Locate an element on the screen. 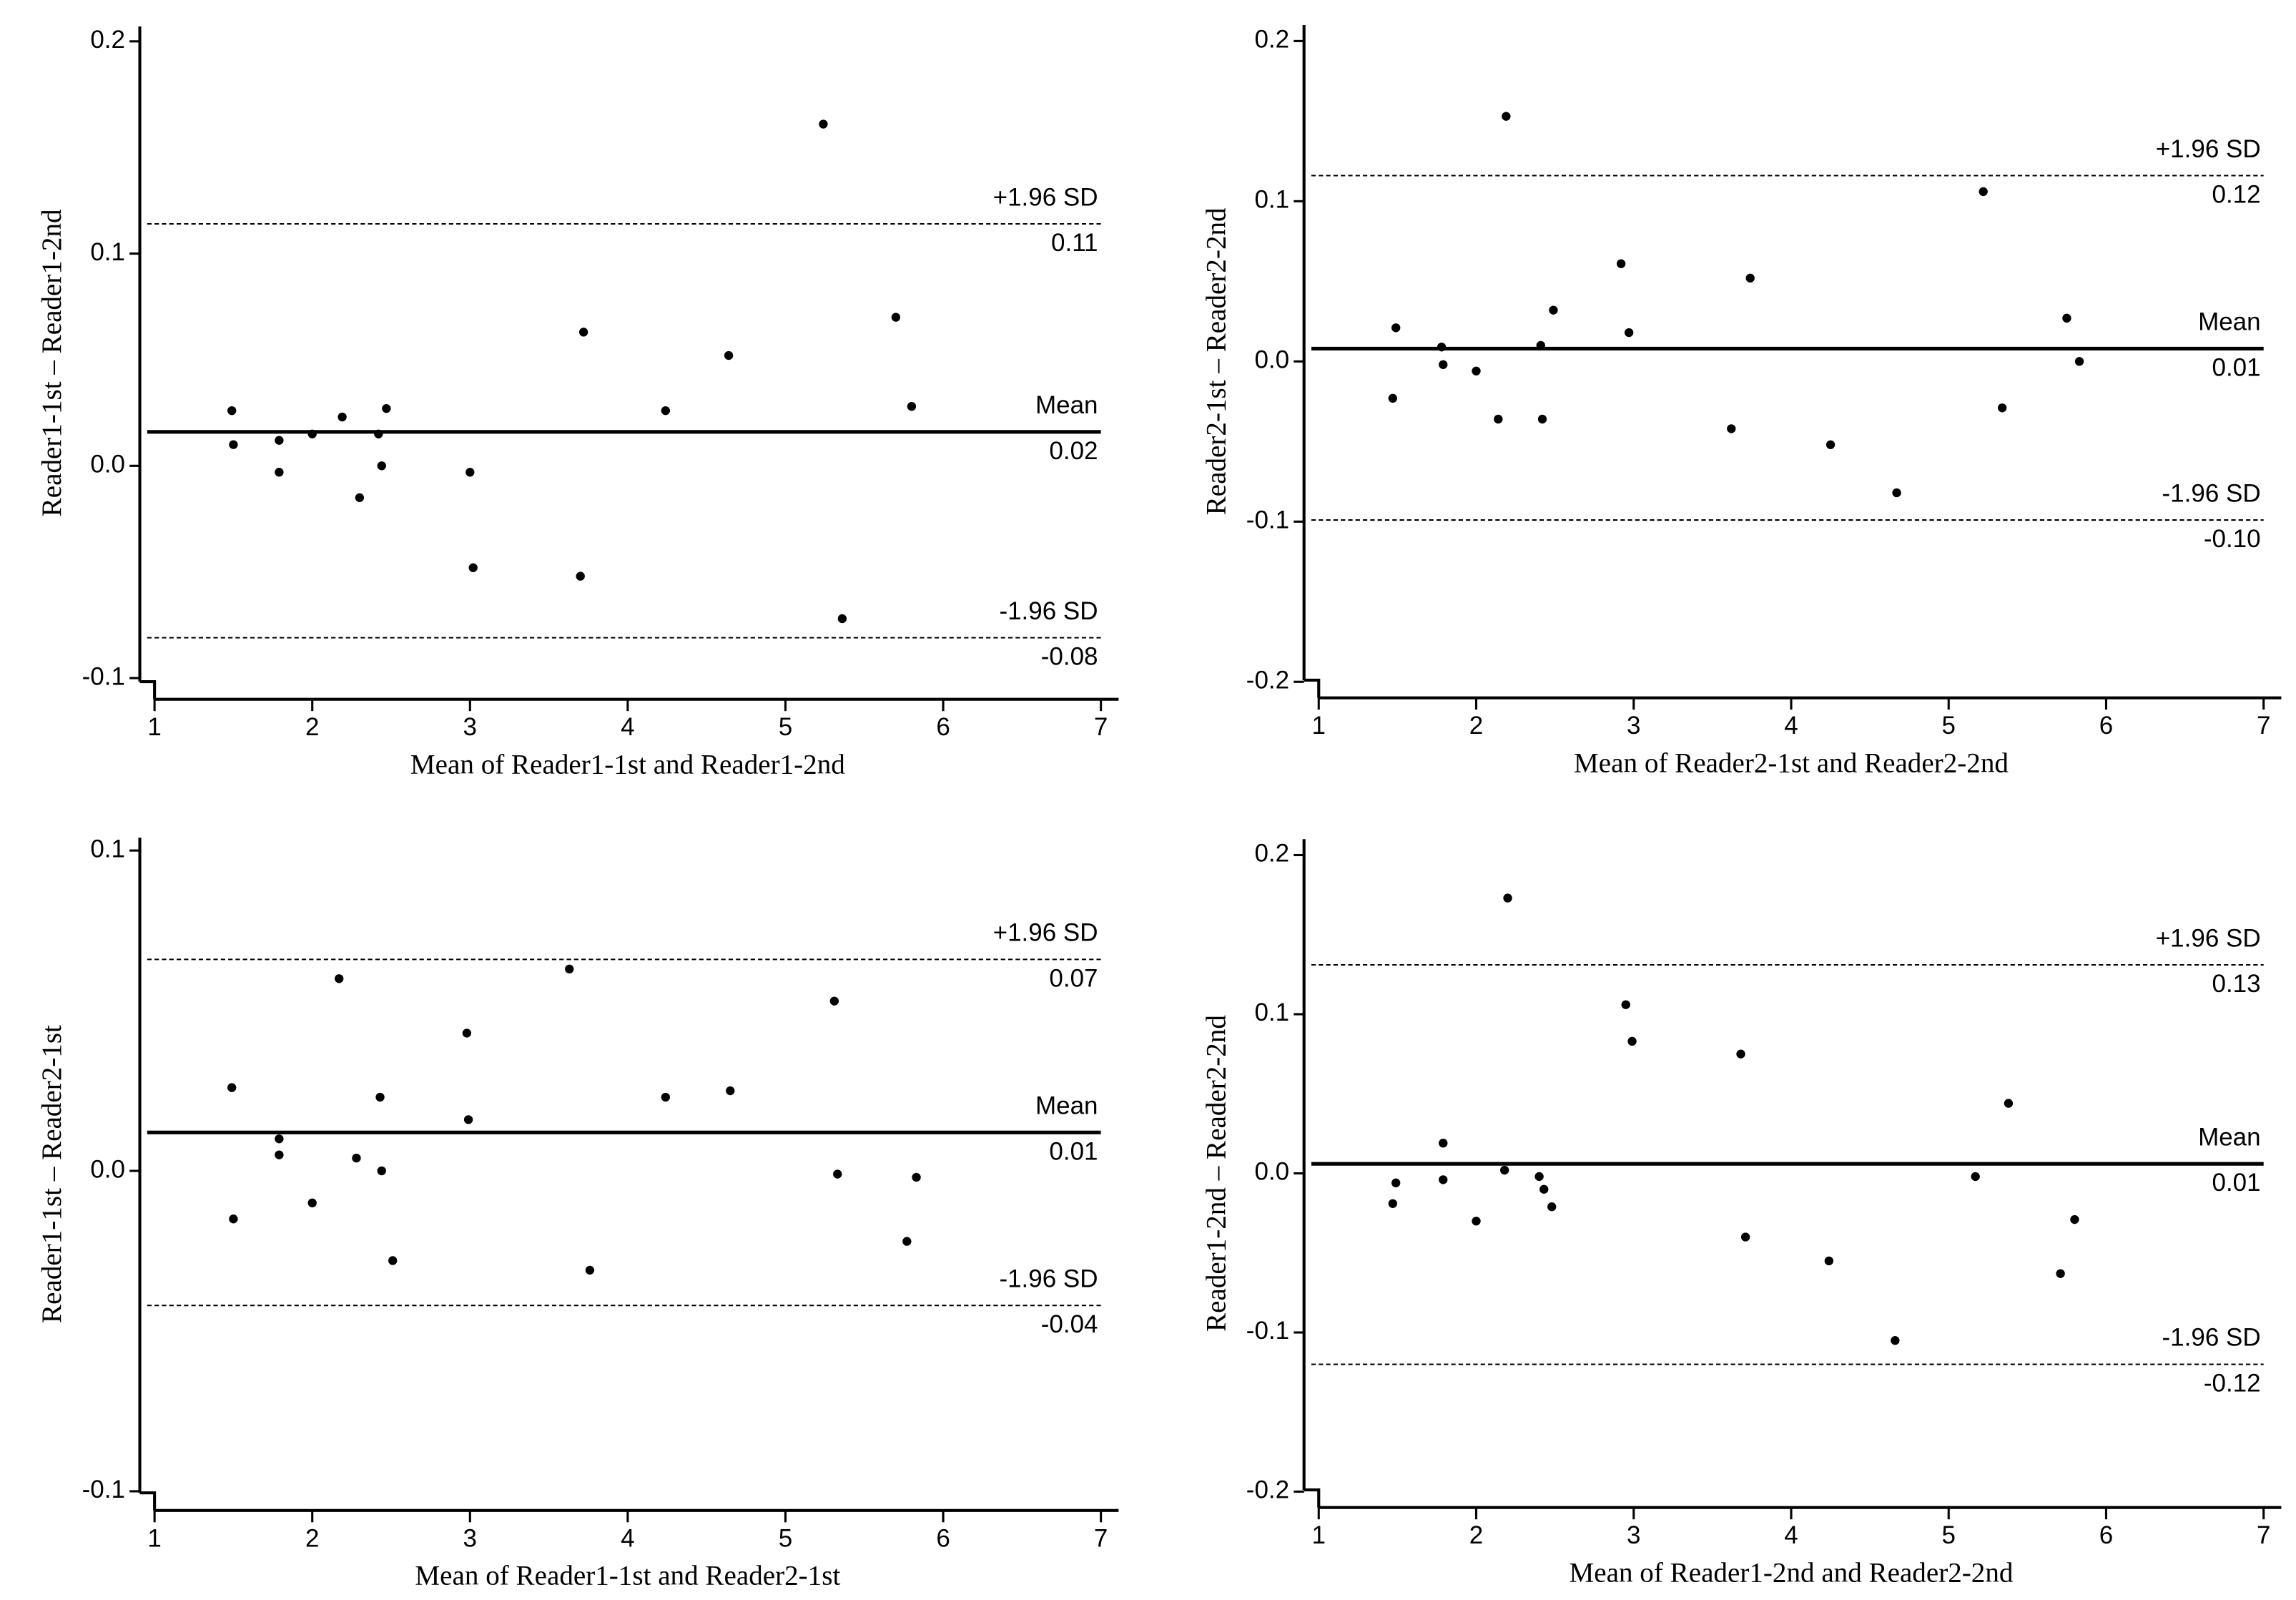 The image size is (2296, 1600). y-axis-title: Reader1-2nd – Reader2-2nd is located at coordinates (1216, 1173).